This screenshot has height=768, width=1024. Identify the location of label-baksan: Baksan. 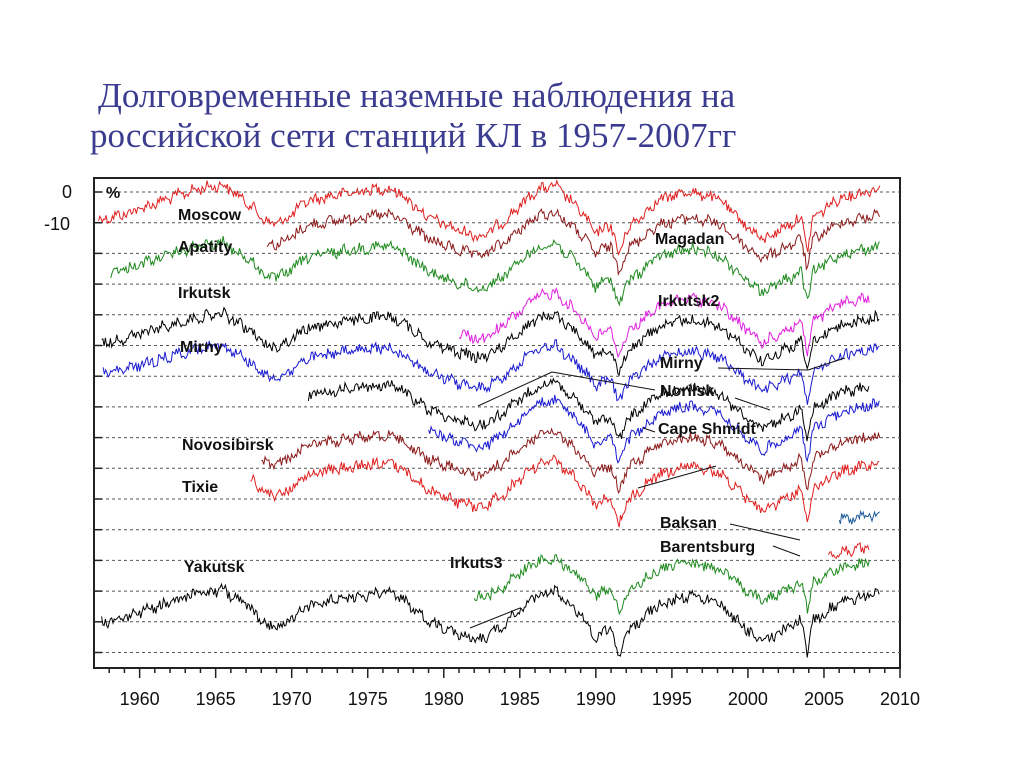
(688, 523).